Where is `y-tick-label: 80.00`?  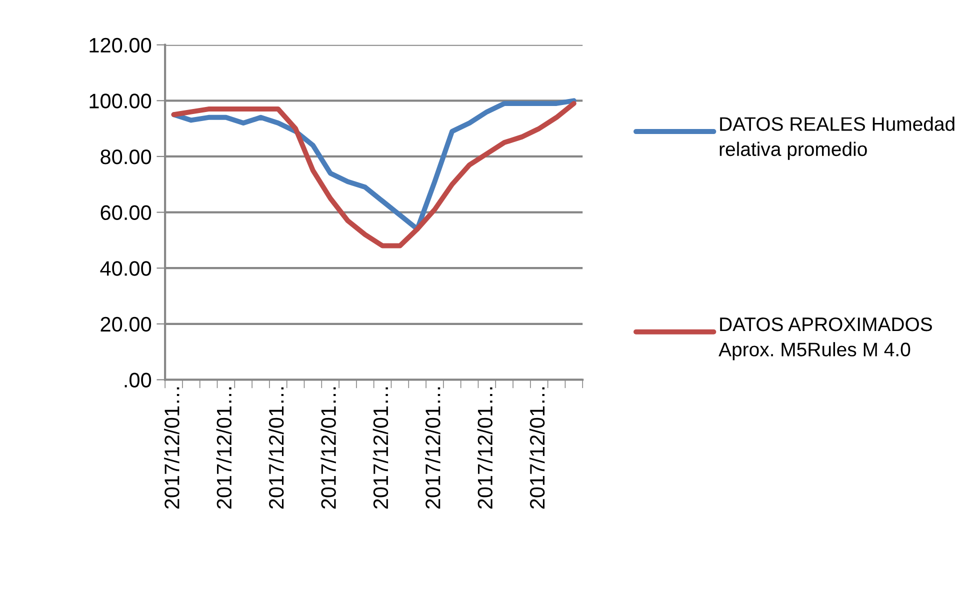
y-tick-label: 80.00 is located at coordinates (126, 156).